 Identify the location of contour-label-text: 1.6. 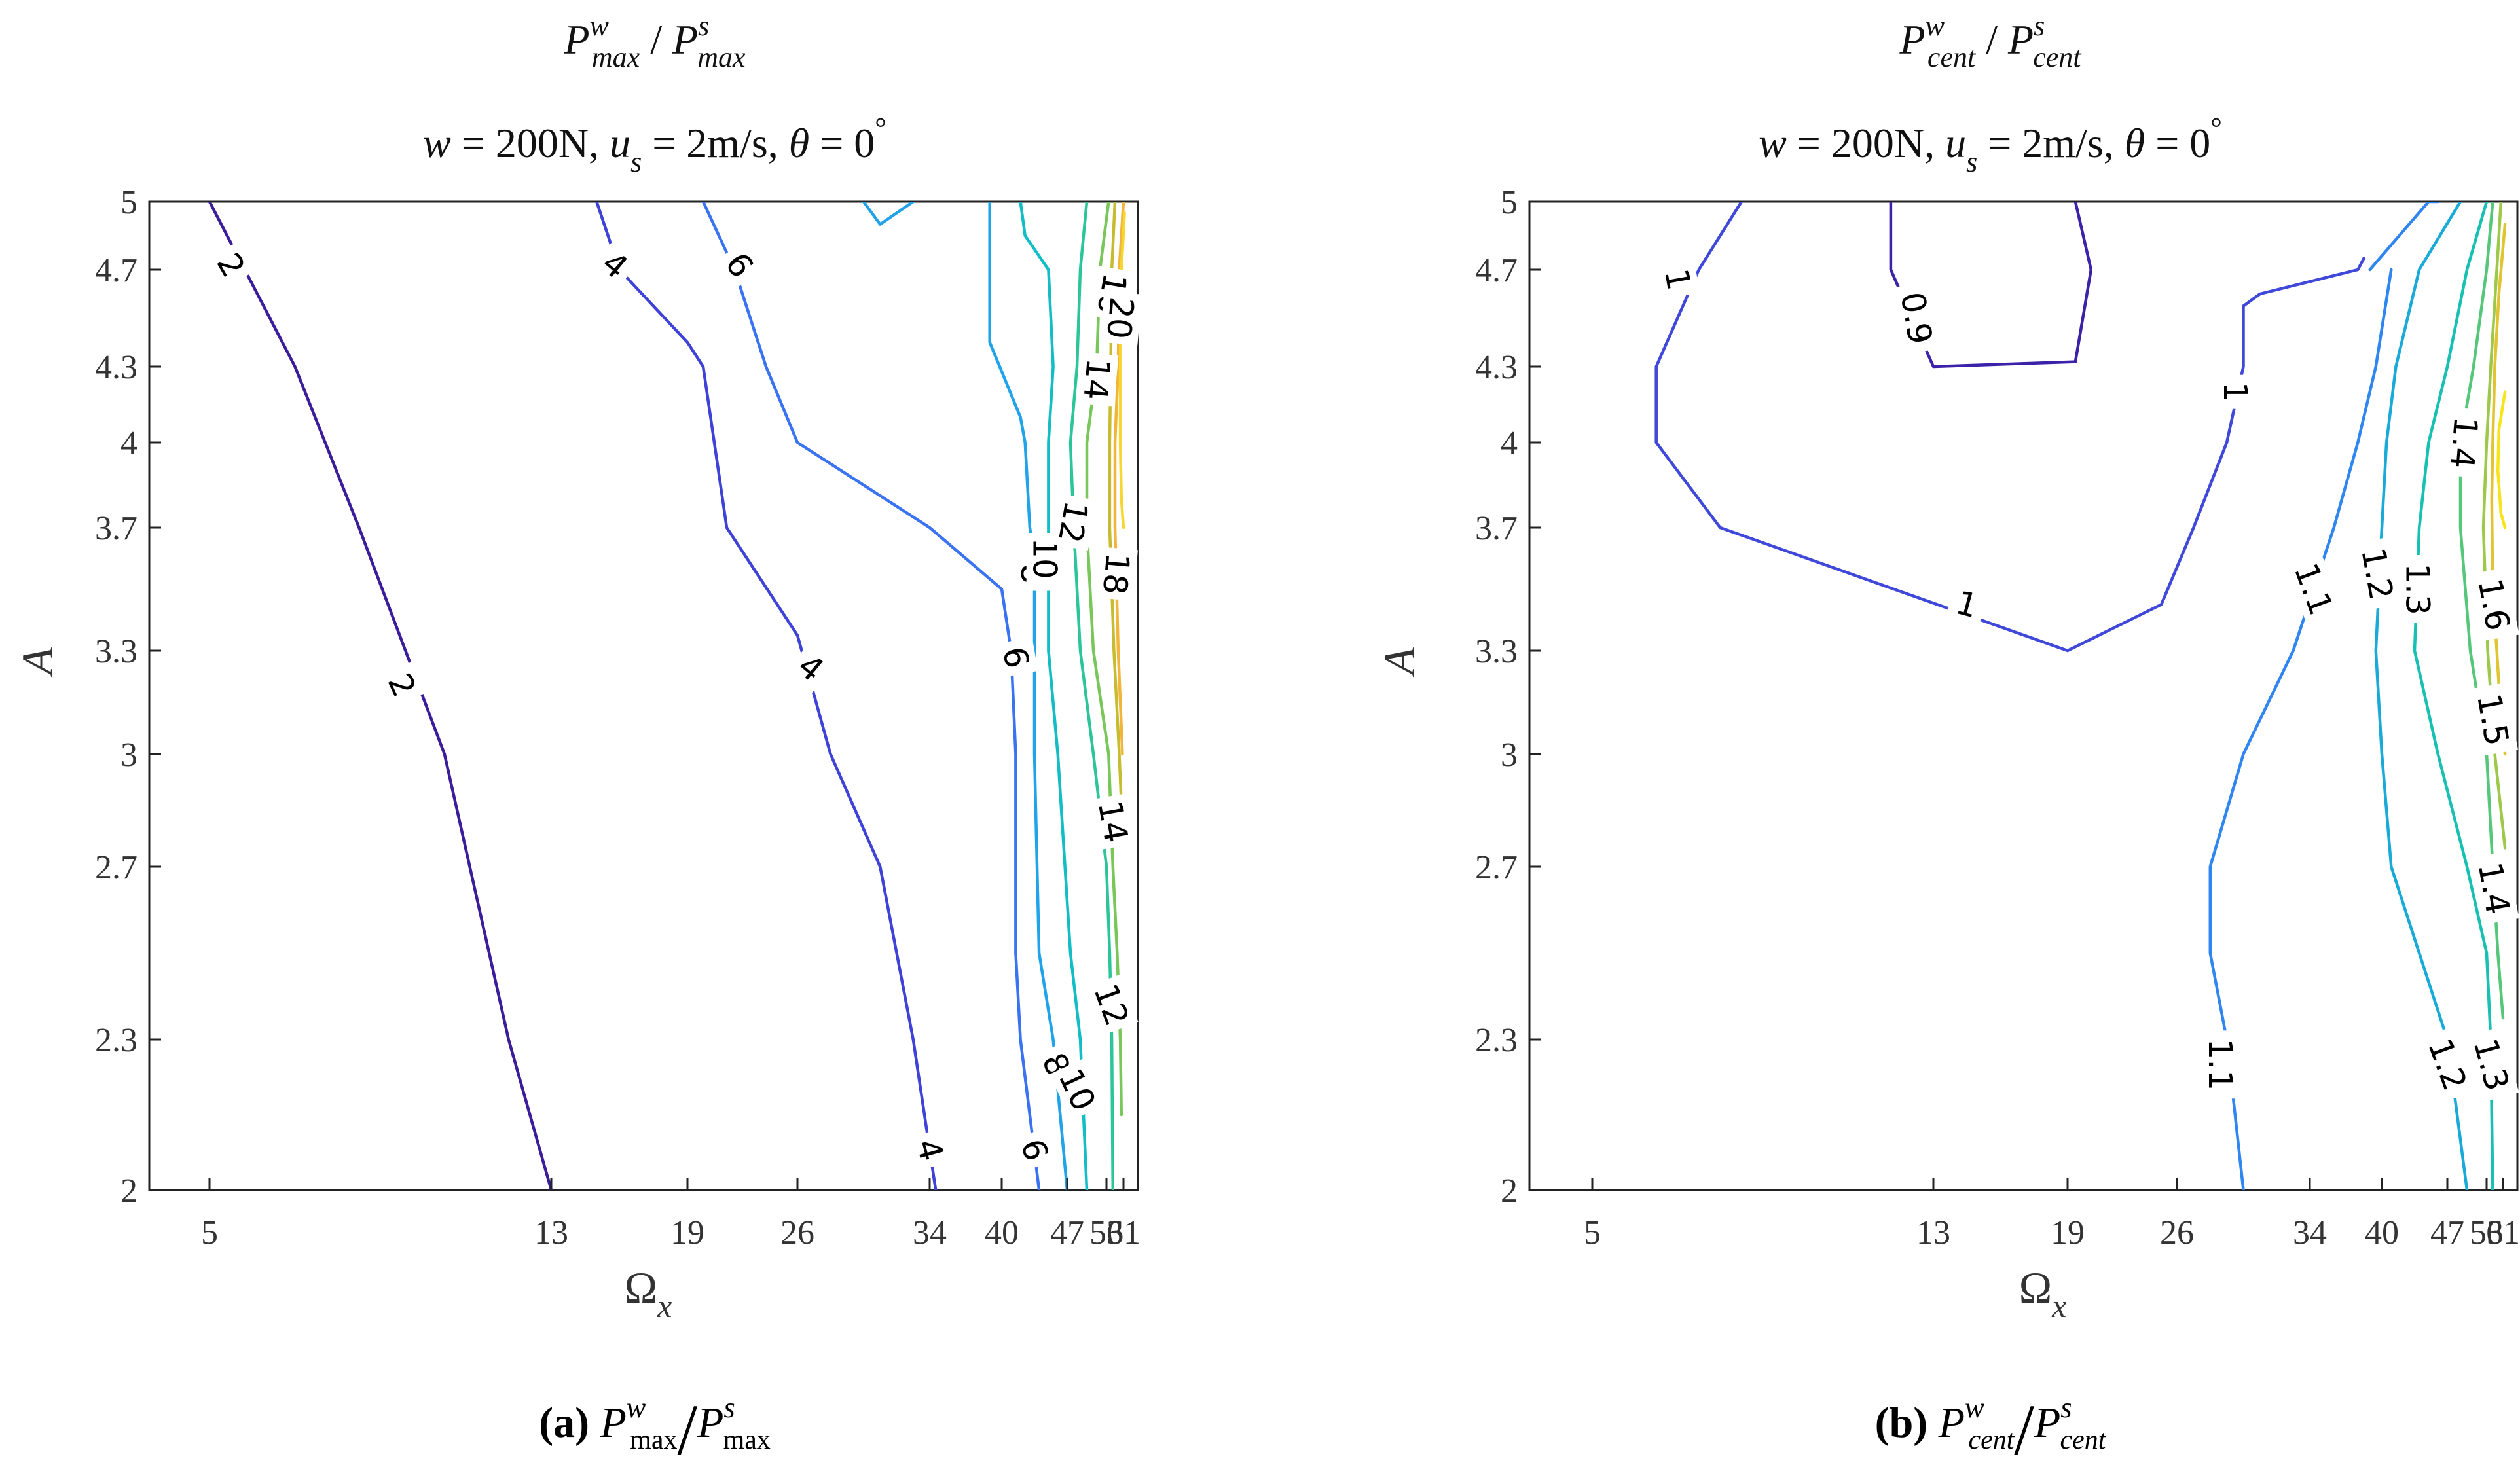
(2493, 604).